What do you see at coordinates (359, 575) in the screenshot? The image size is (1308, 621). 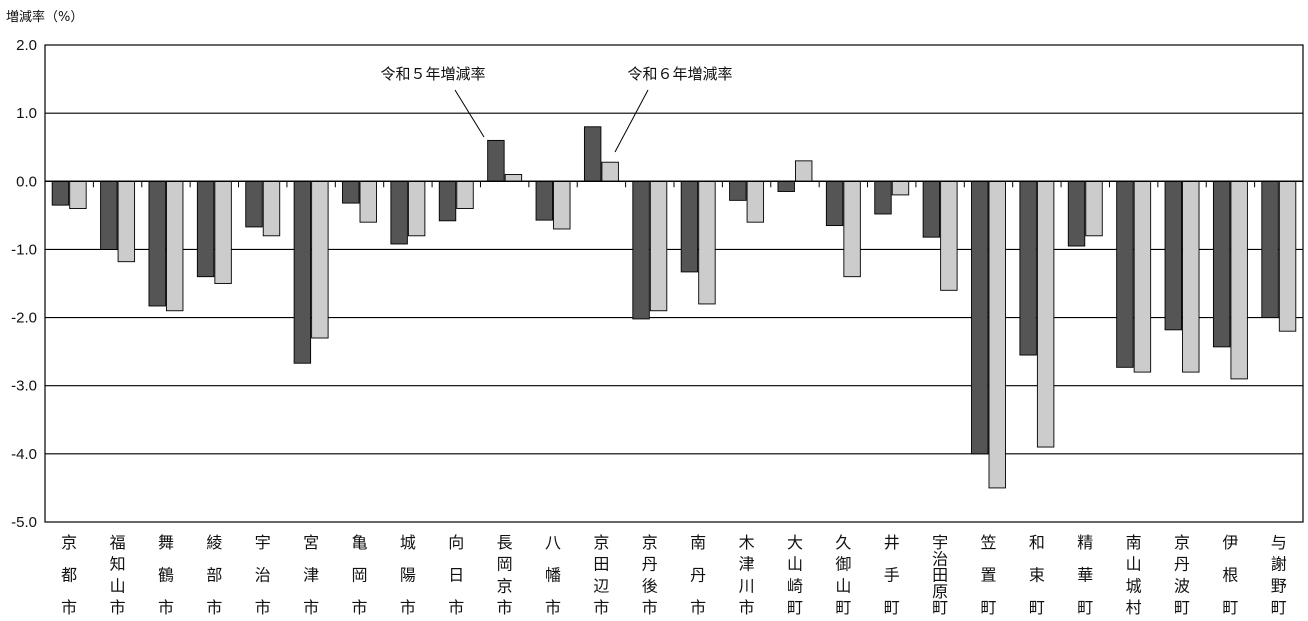 I see `category-label: 亀岡市` at bounding box center [359, 575].